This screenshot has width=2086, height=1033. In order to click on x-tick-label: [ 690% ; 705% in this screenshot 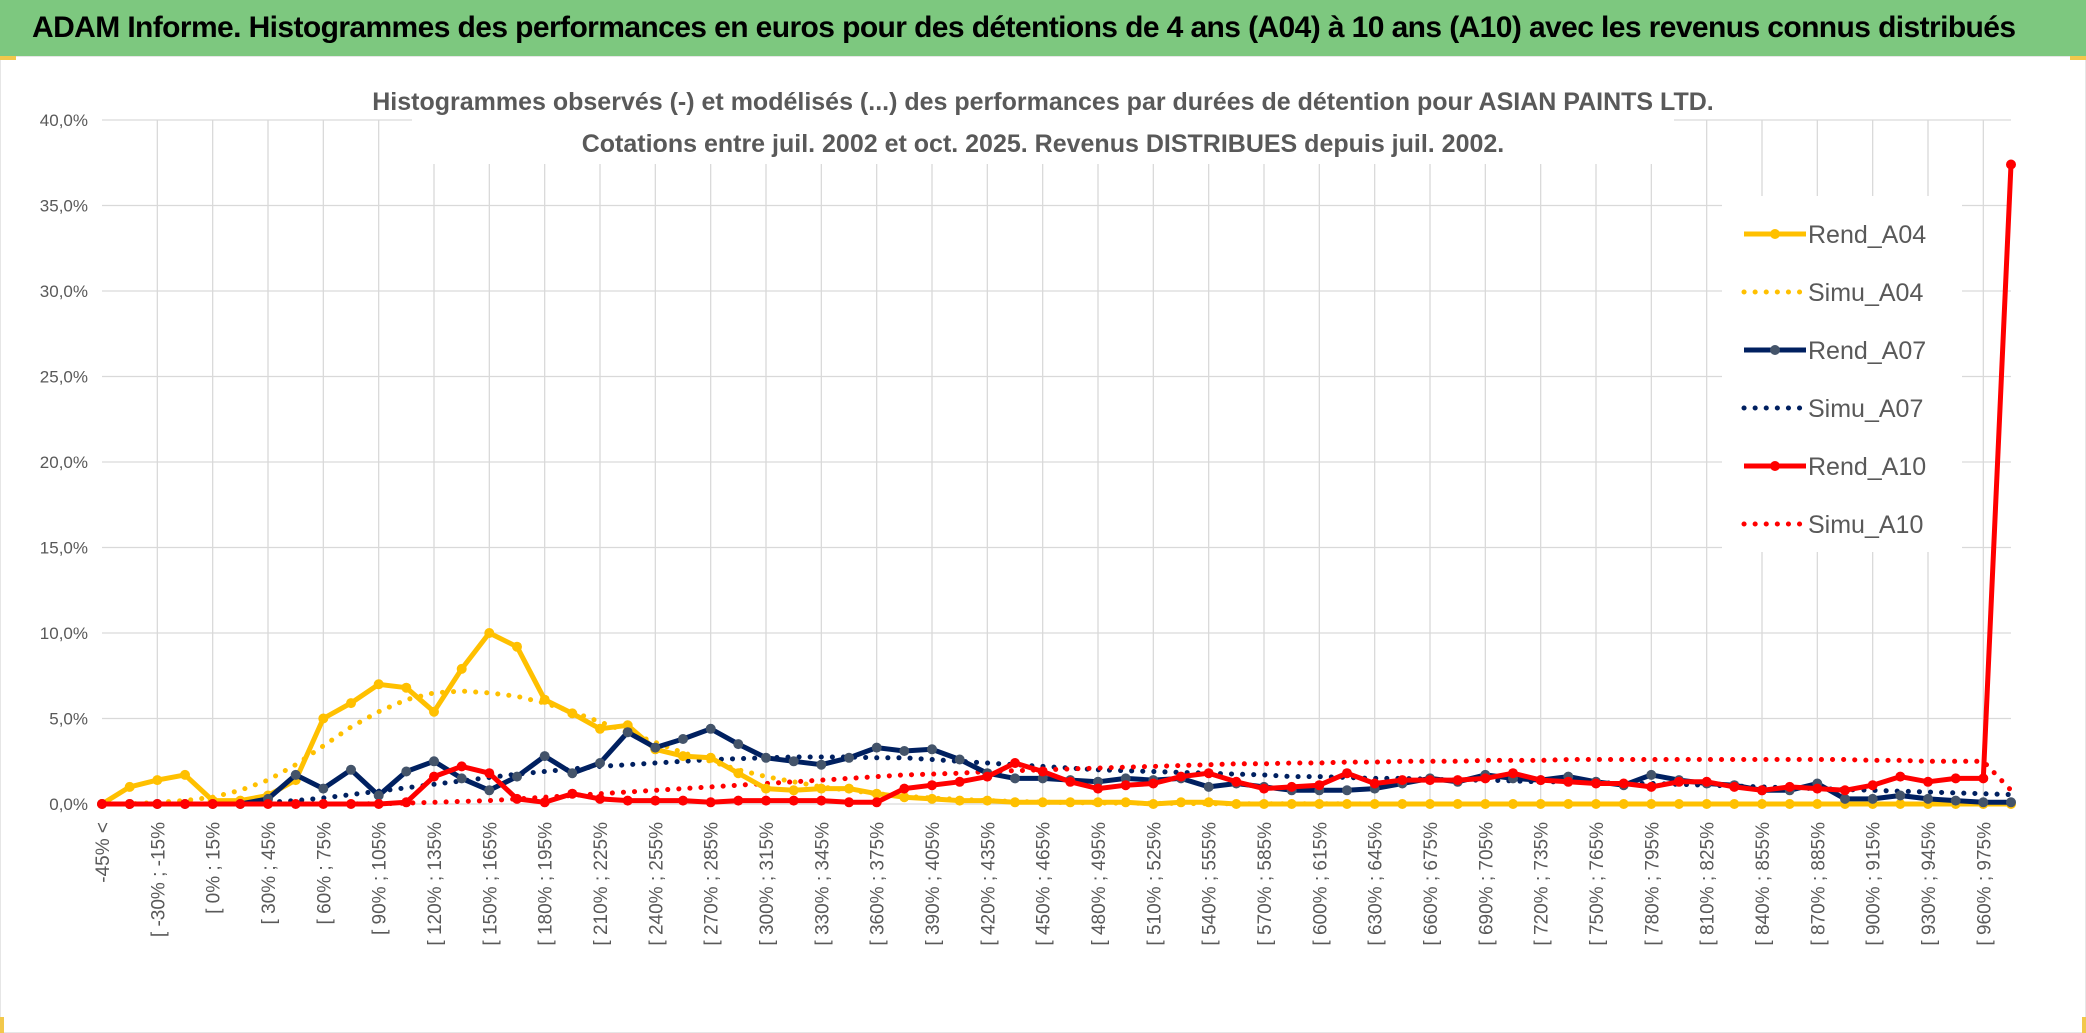, I will do `click(1486, 884)`.